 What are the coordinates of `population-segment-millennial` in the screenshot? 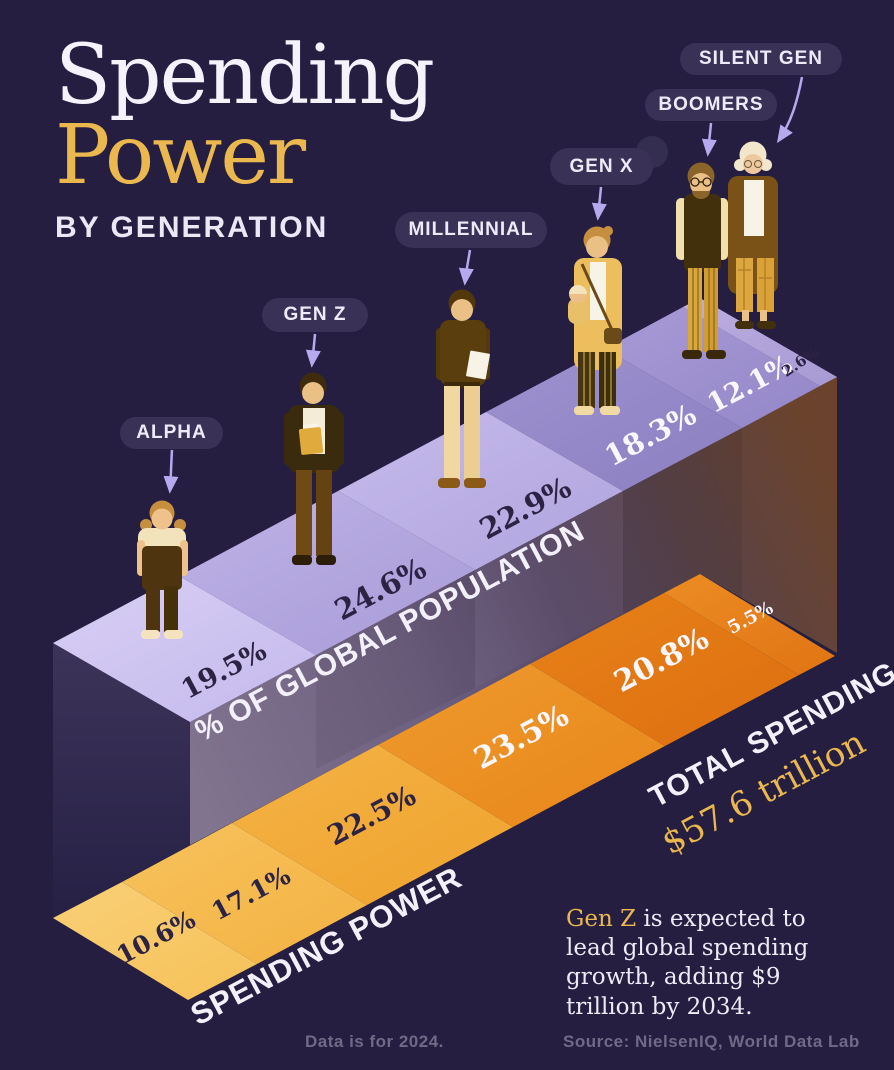 It's located at (480, 491).